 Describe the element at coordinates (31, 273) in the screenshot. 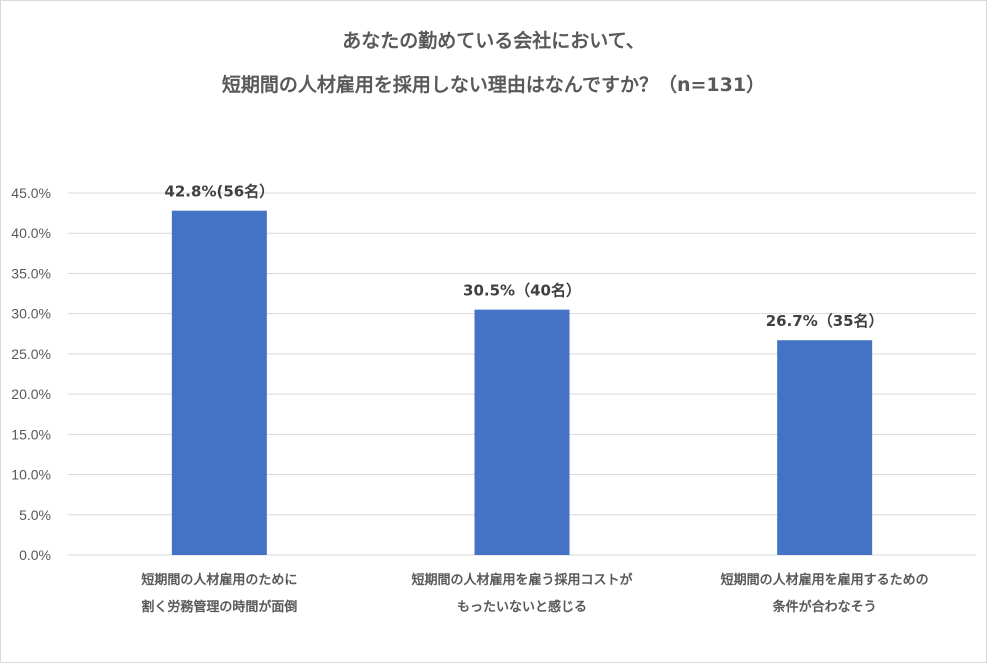

I see `y-tick-label: 35.0%` at that location.